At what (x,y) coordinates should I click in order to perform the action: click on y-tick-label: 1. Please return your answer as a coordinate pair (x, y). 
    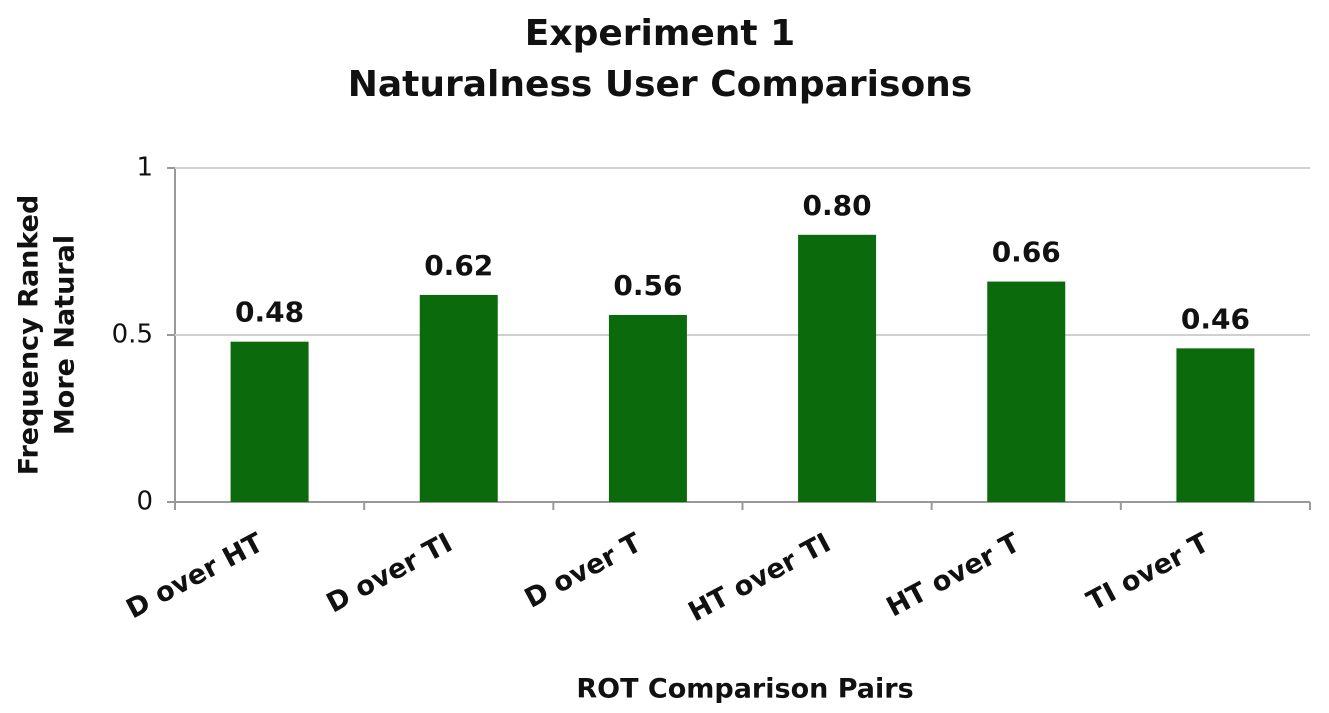
    Looking at the image, I should click on (144, 168).